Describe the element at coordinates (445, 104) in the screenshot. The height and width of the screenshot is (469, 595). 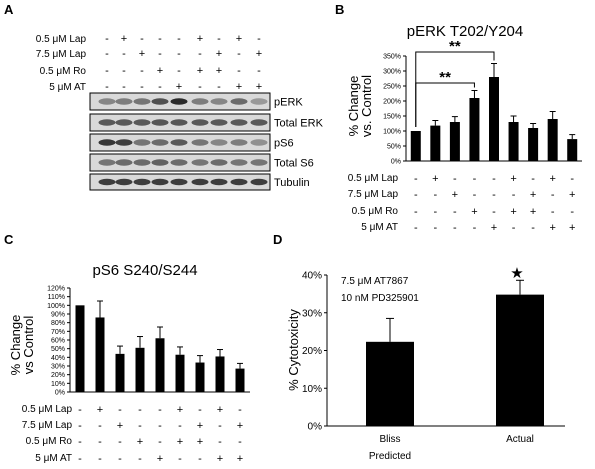
I see `significance-bracket` at that location.